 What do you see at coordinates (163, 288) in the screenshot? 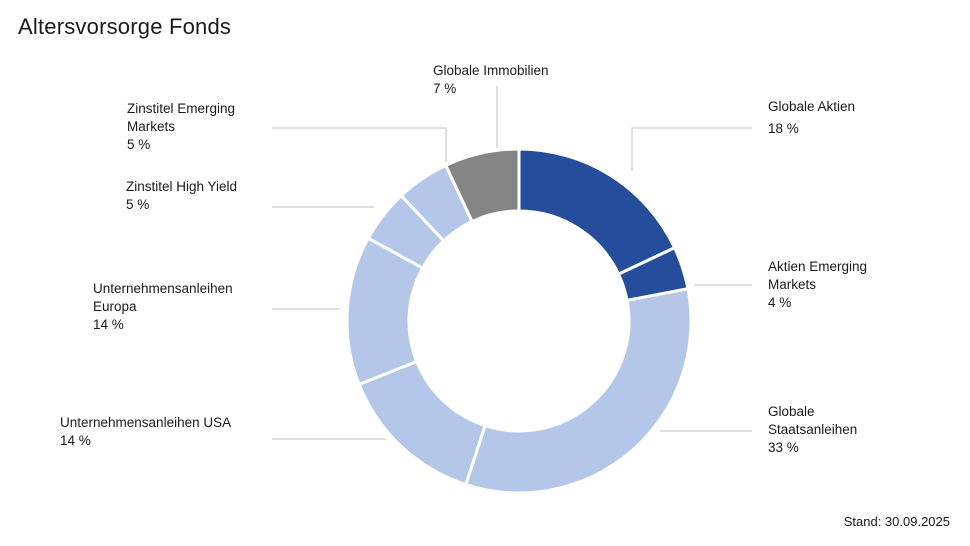
I see `slice-name-label: Unternehmensanleihen` at bounding box center [163, 288].